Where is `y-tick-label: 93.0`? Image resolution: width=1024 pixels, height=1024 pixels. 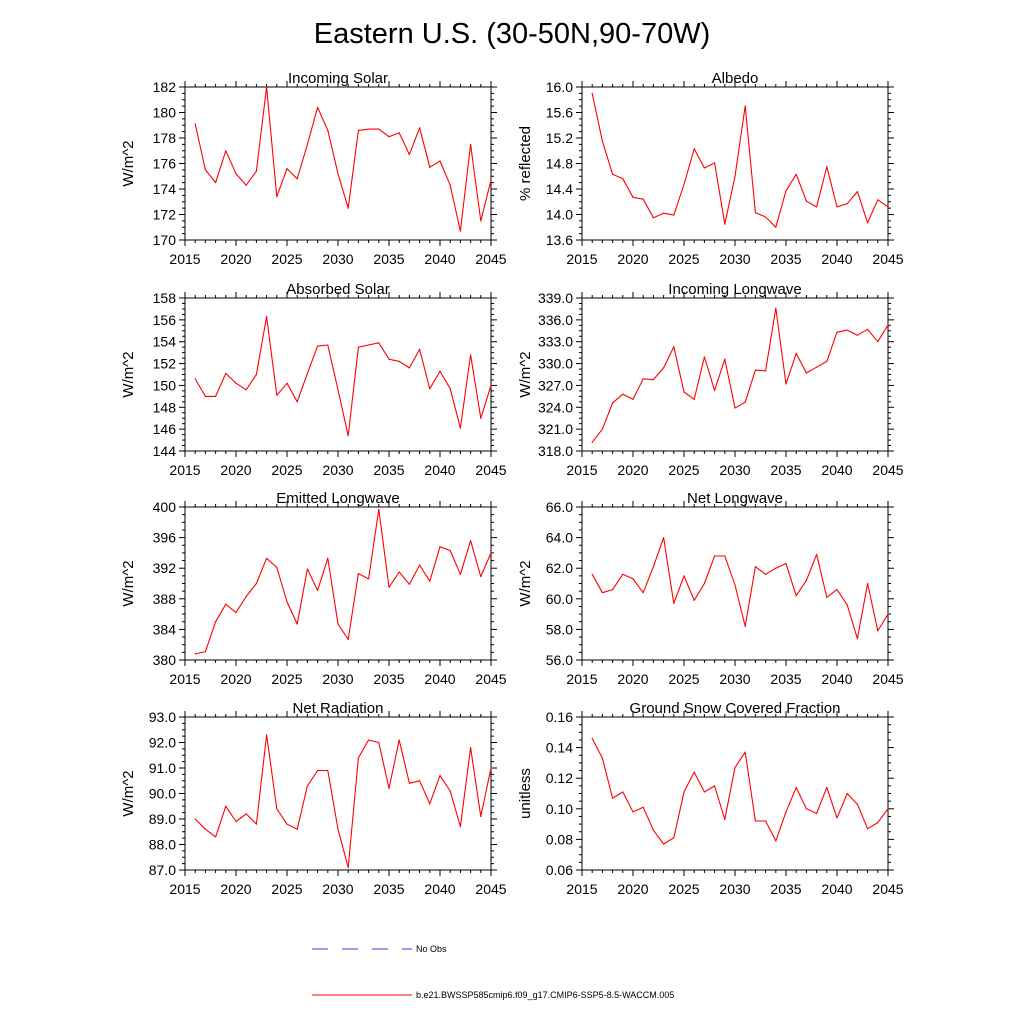 y-tick-label: 93.0 is located at coordinates (162, 717).